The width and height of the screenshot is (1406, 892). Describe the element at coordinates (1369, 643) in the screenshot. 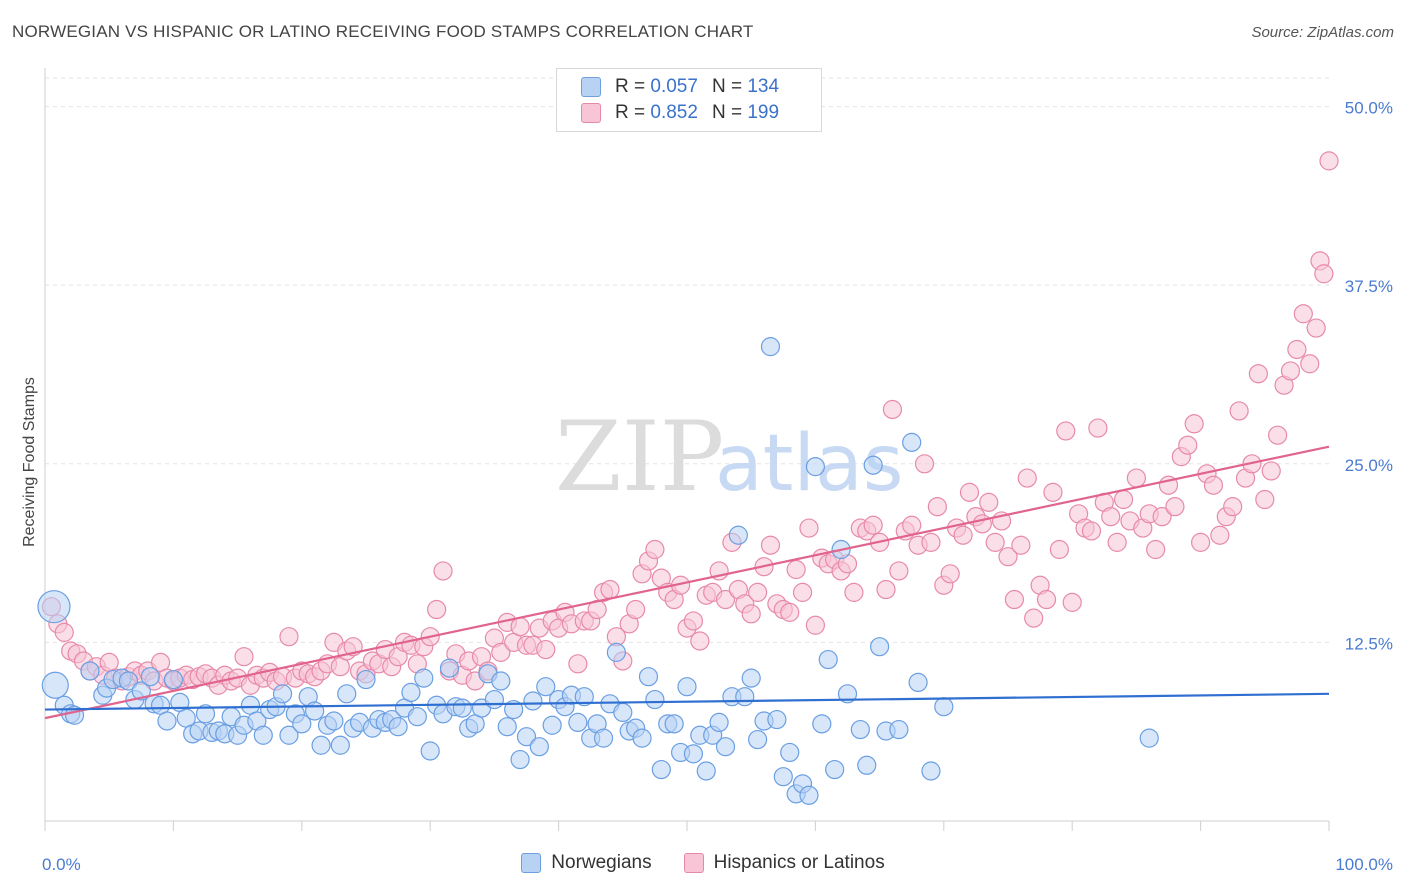

I see `y-tick-label: 12.5%` at that location.